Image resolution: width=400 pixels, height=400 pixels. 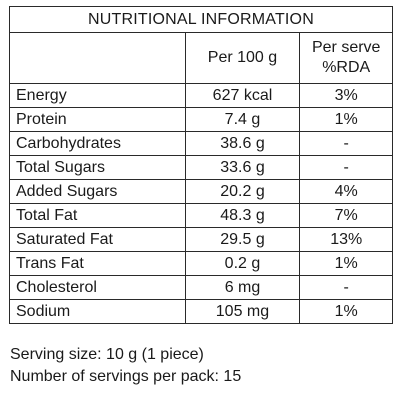 What do you see at coordinates (242, 191) in the screenshot?
I see `nutrient-per-100g: 20.2 g` at bounding box center [242, 191].